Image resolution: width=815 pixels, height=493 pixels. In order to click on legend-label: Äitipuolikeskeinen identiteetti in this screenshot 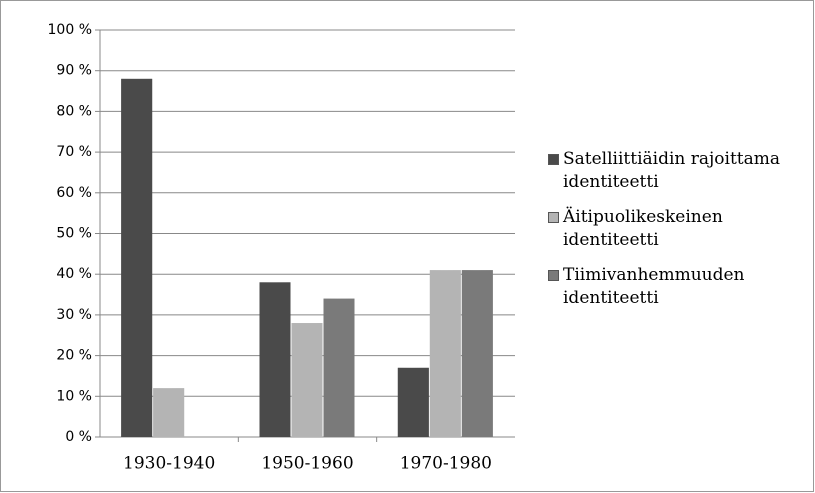, I will do `click(643, 228)`.